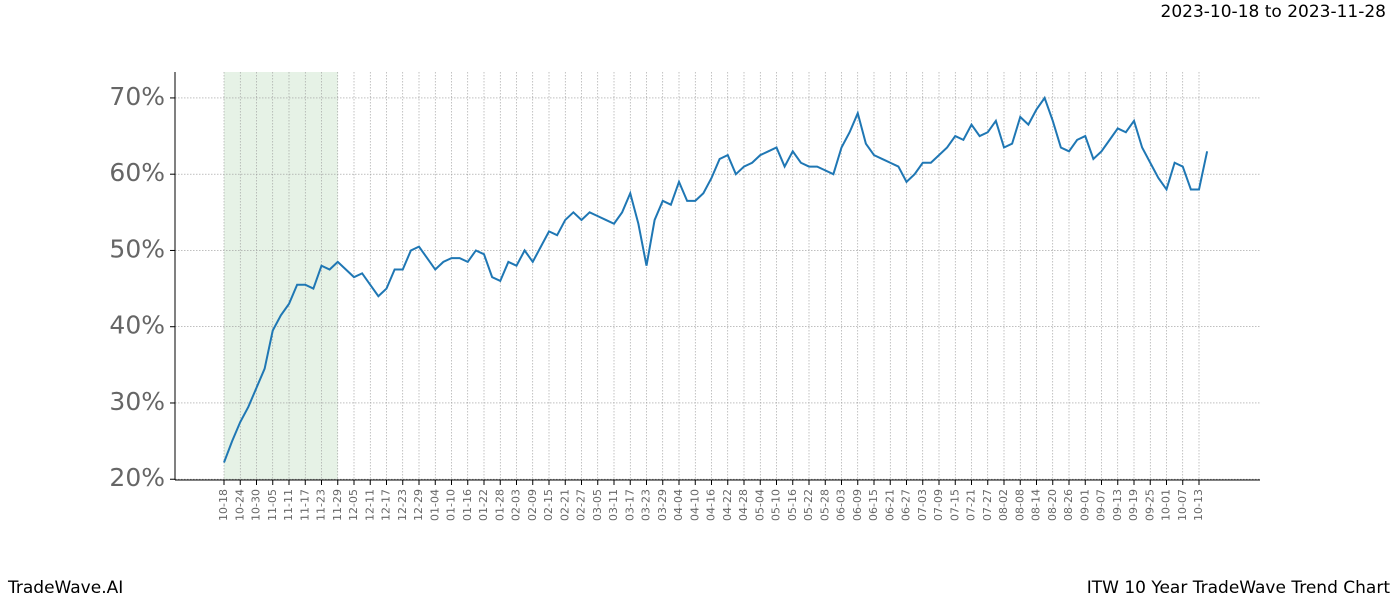 The height and width of the screenshot is (600, 1400). I want to click on x-tick-label: 05-22, so click(808, 505).